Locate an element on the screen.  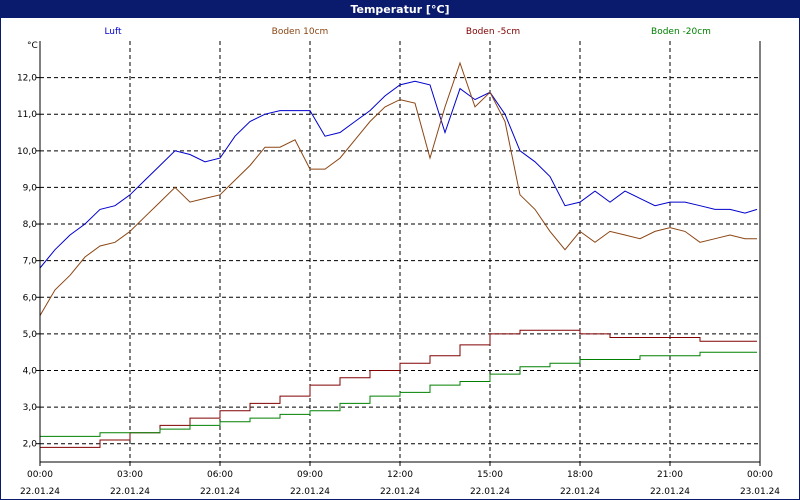
y-tick-label: 3,0 is located at coordinates (30, 408).